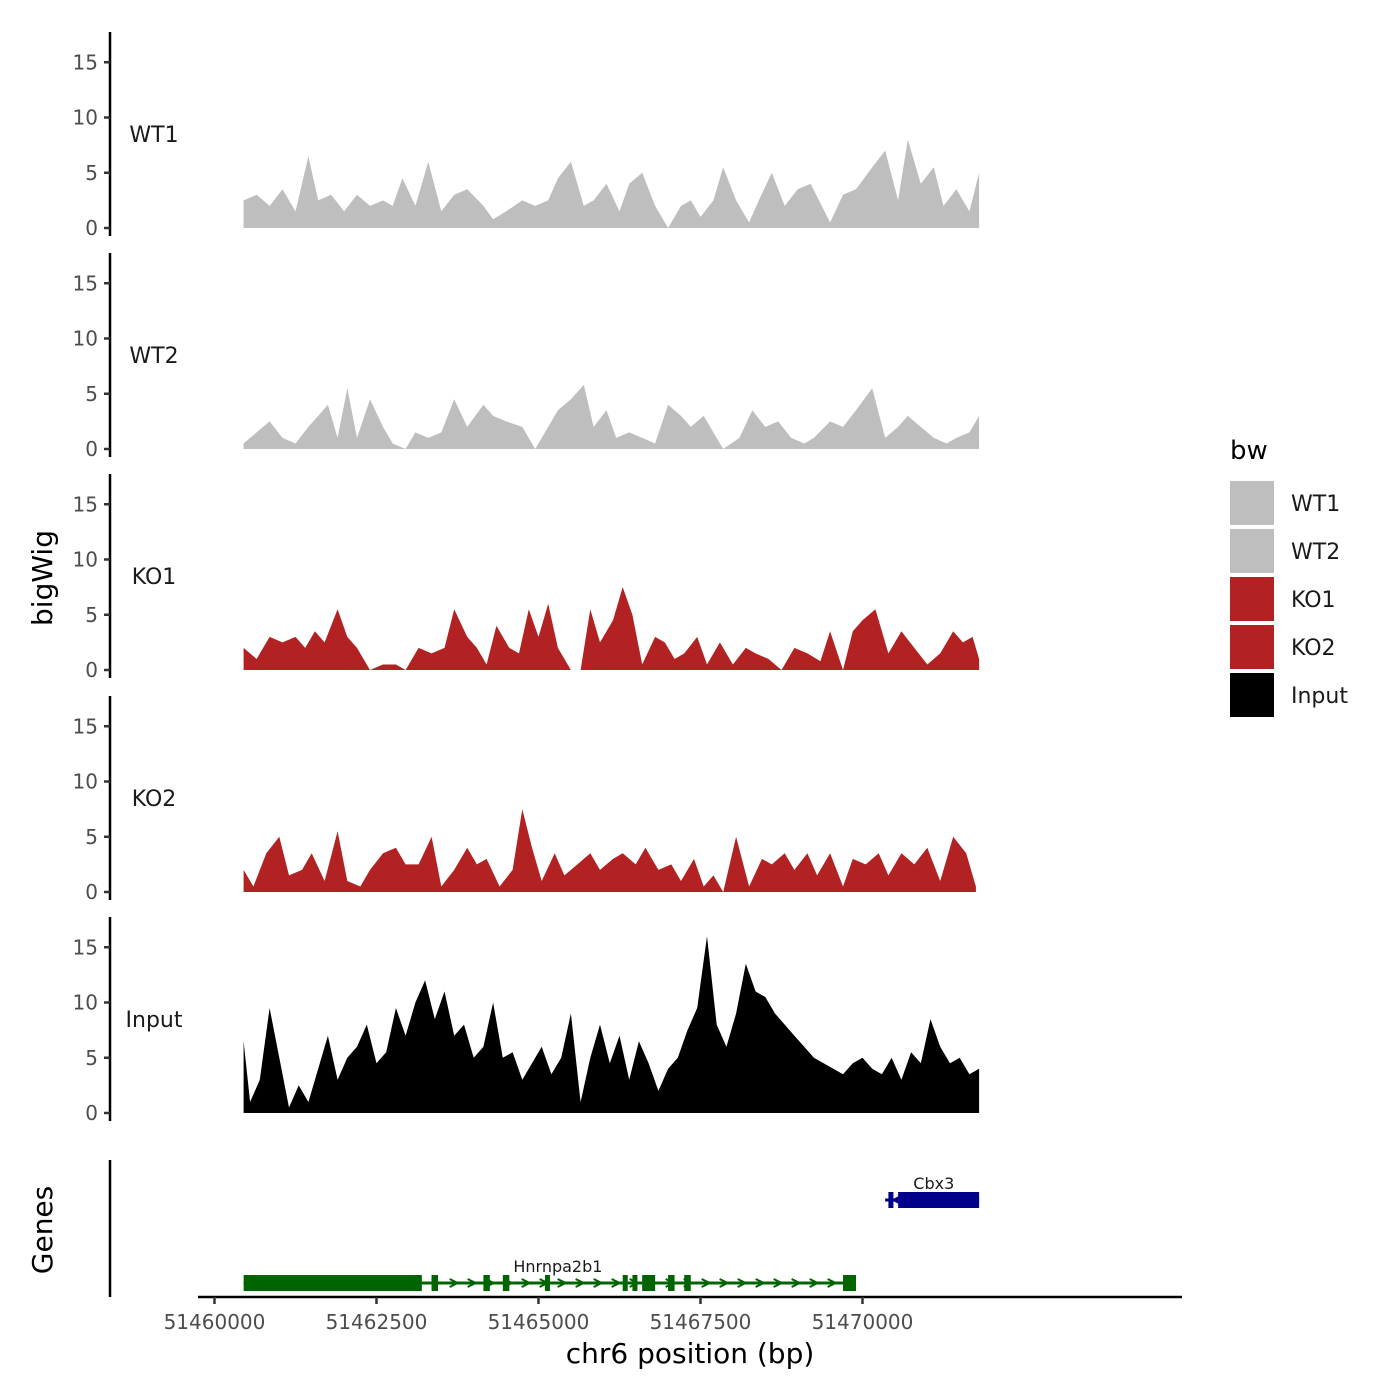  What do you see at coordinates (690, 1353) in the screenshot?
I see `x-axis-title: chr6 position (bp)` at bounding box center [690, 1353].